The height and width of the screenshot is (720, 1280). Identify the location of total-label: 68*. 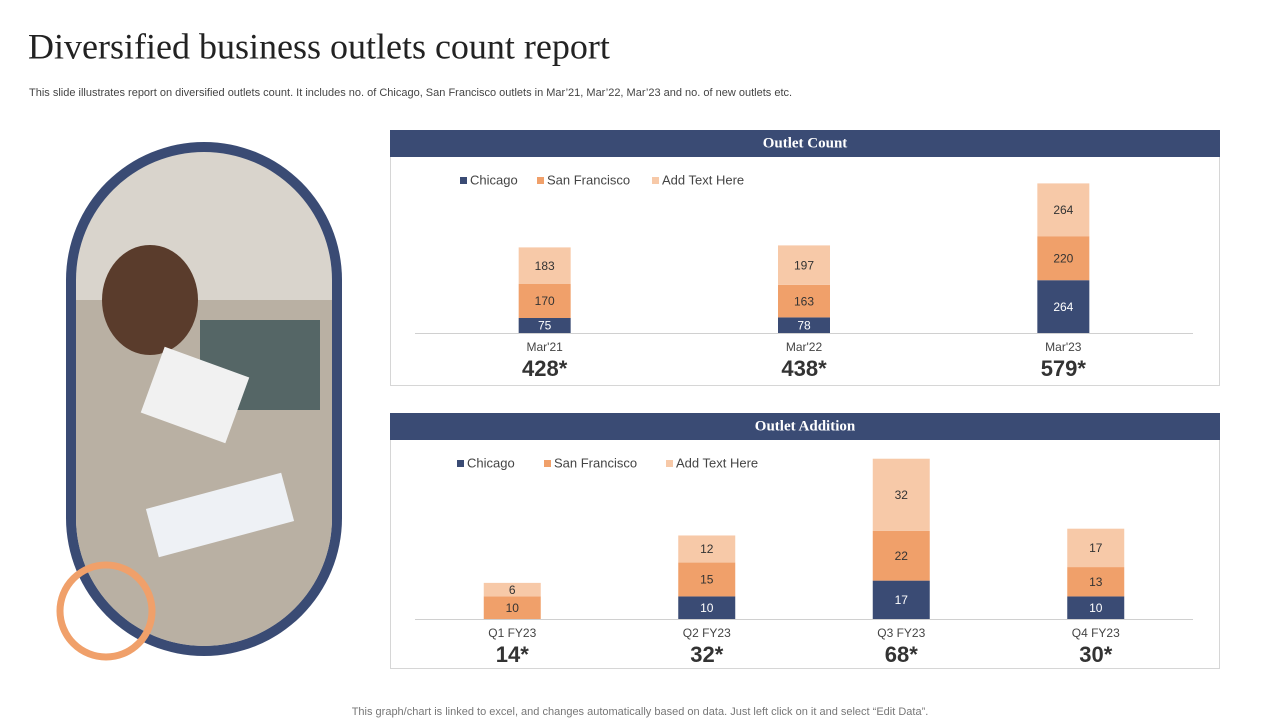
(901, 654).